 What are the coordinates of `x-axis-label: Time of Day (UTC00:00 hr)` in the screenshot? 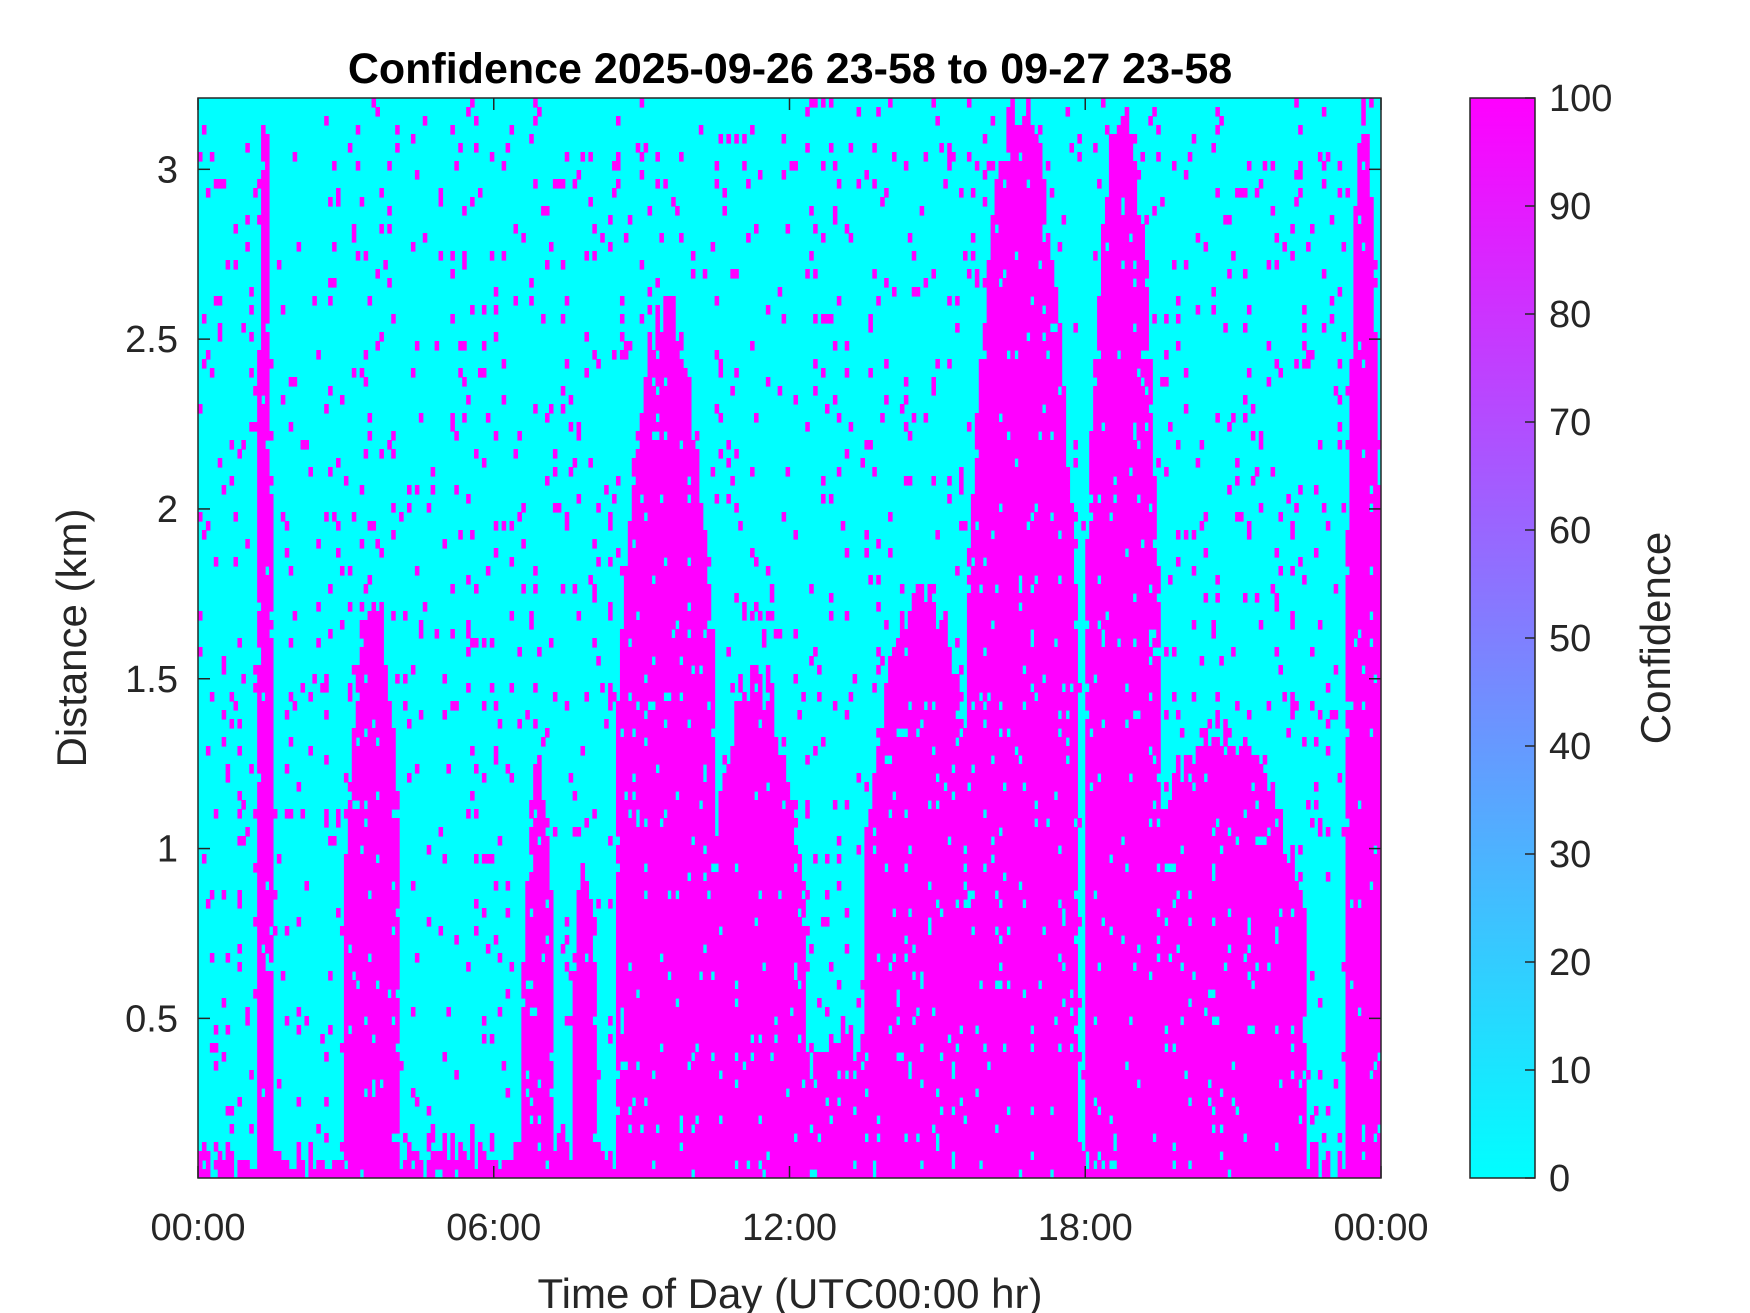 It's located at (790, 1291).